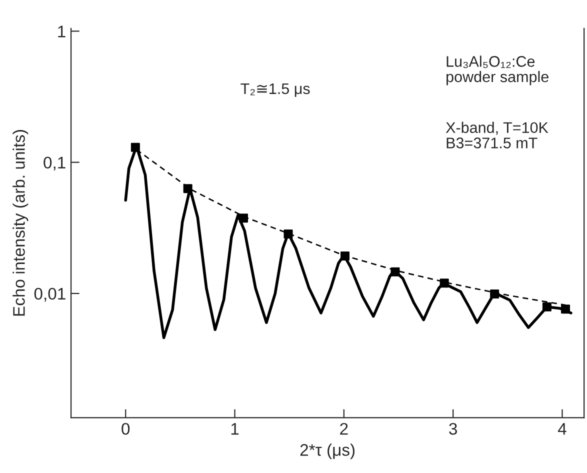 The height and width of the screenshot is (473, 587). I want to click on y-tick-label: 0,01, so click(50, 295).